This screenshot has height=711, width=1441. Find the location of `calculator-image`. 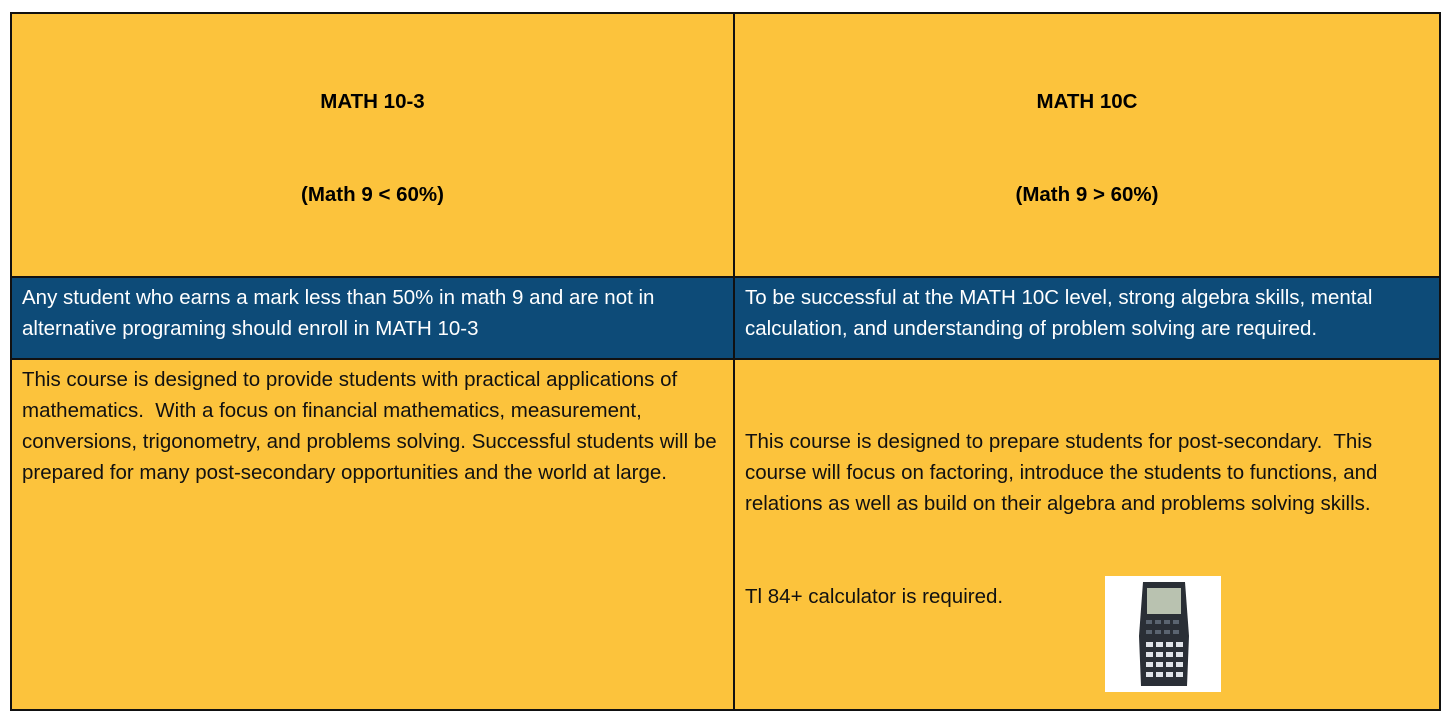

calculator-image is located at coordinates (1163, 634).